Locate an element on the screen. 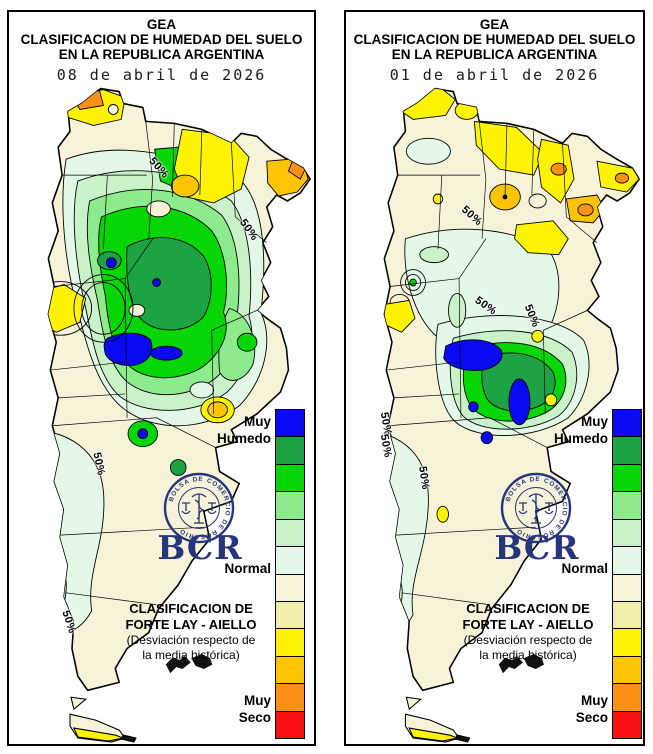 Image resolution: width=653 pixels, height=754 pixels. map-date: 01 de abril de 2026 is located at coordinates (494, 75).